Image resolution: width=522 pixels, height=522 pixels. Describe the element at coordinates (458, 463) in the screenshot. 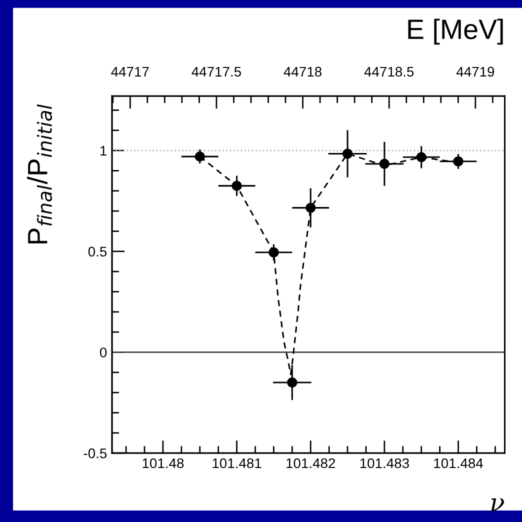

I see `x-tick-label: 101.484` at that location.